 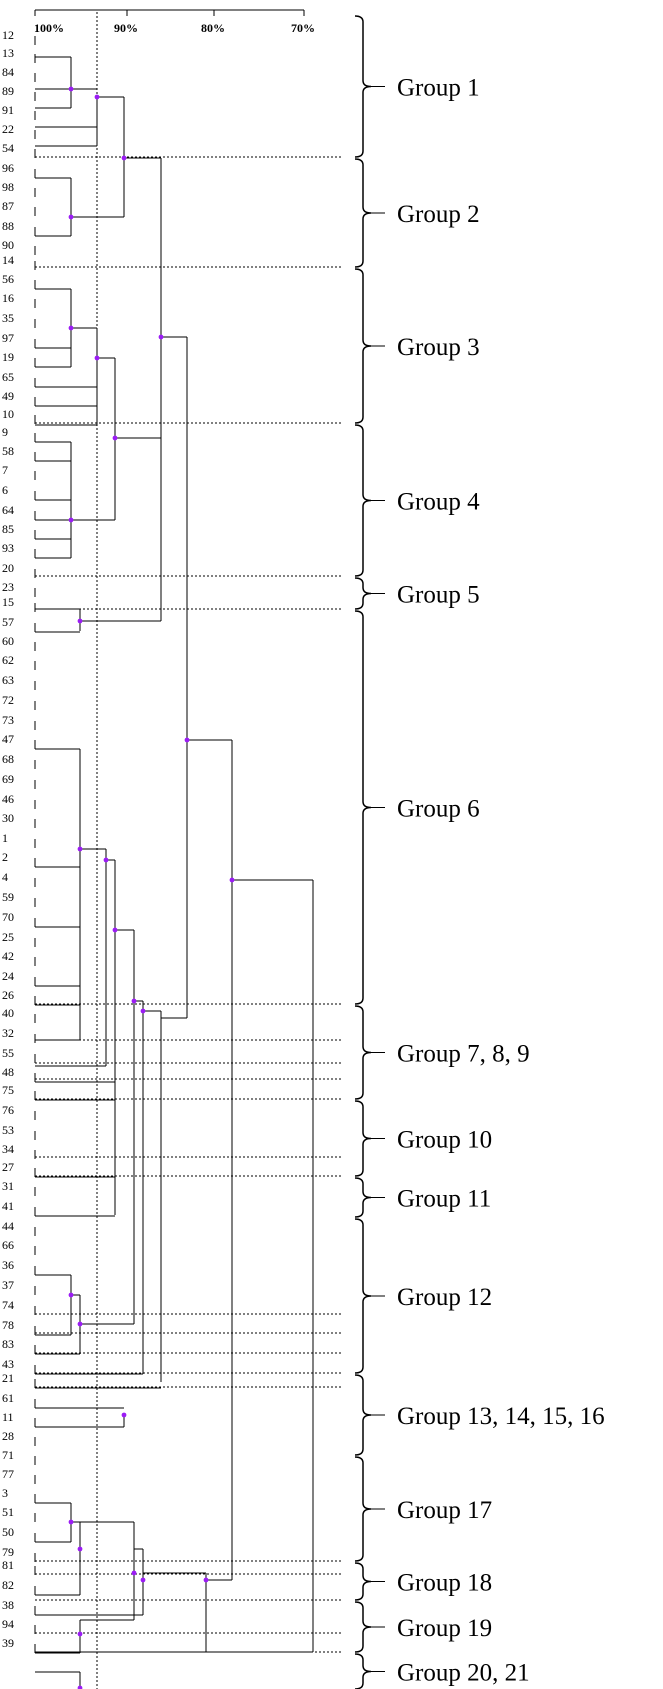 I want to click on leaf-label: 11, so click(x=8, y=1417).